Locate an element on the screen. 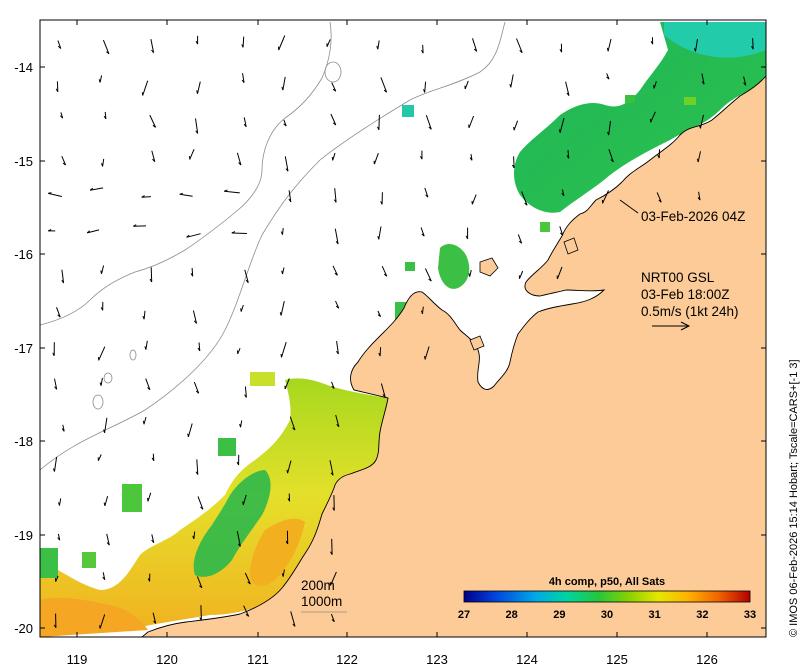 The width and height of the screenshot is (810, 672). colorbar-tick-label: 30 is located at coordinates (607, 615).